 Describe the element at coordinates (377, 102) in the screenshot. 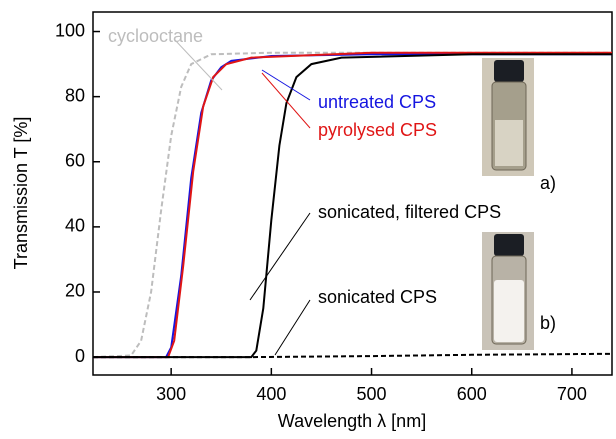

I see `series-label: untreated CPS` at that location.